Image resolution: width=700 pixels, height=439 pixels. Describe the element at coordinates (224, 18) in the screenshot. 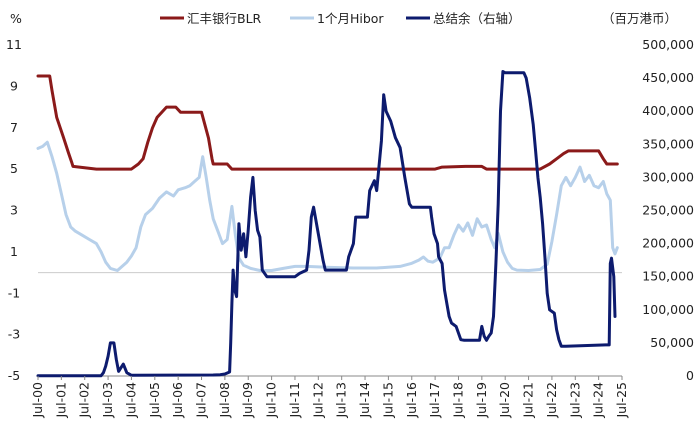

I see `legend-label-blr: 汇丰银行BLR` at that location.